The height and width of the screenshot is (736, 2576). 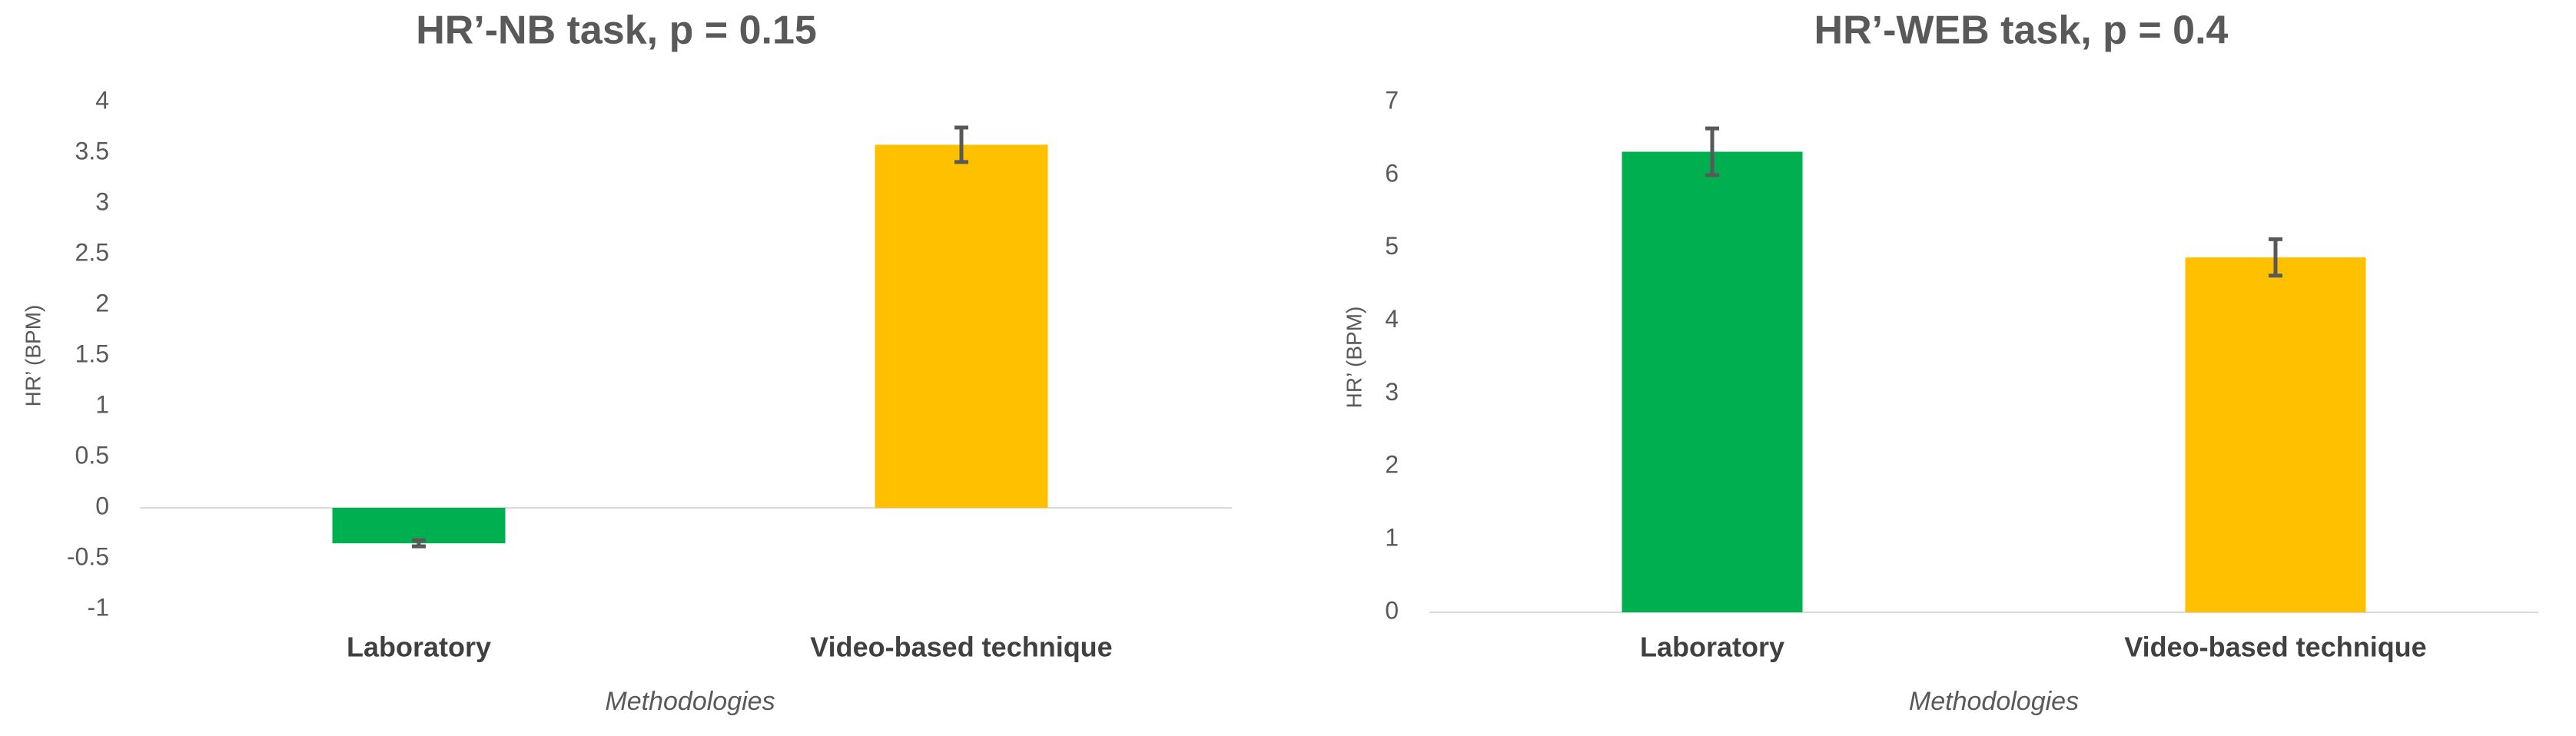 I want to click on chart-title: HR’-NB task, p = 0.15, so click(x=616, y=30).